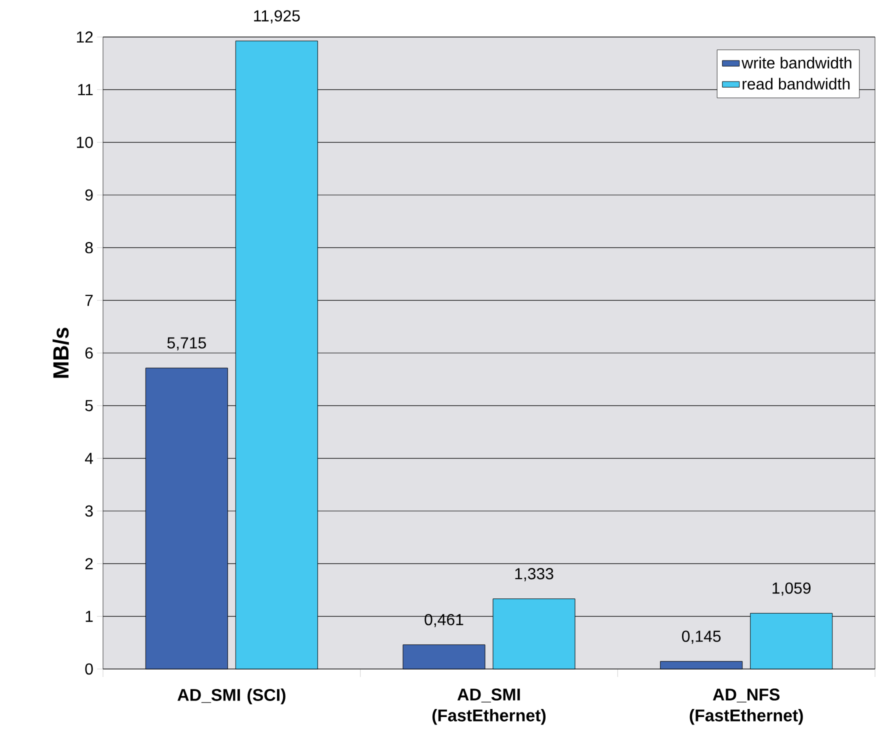 This screenshot has width=877, height=753. I want to click on y-tick-label: 9, so click(89, 195).